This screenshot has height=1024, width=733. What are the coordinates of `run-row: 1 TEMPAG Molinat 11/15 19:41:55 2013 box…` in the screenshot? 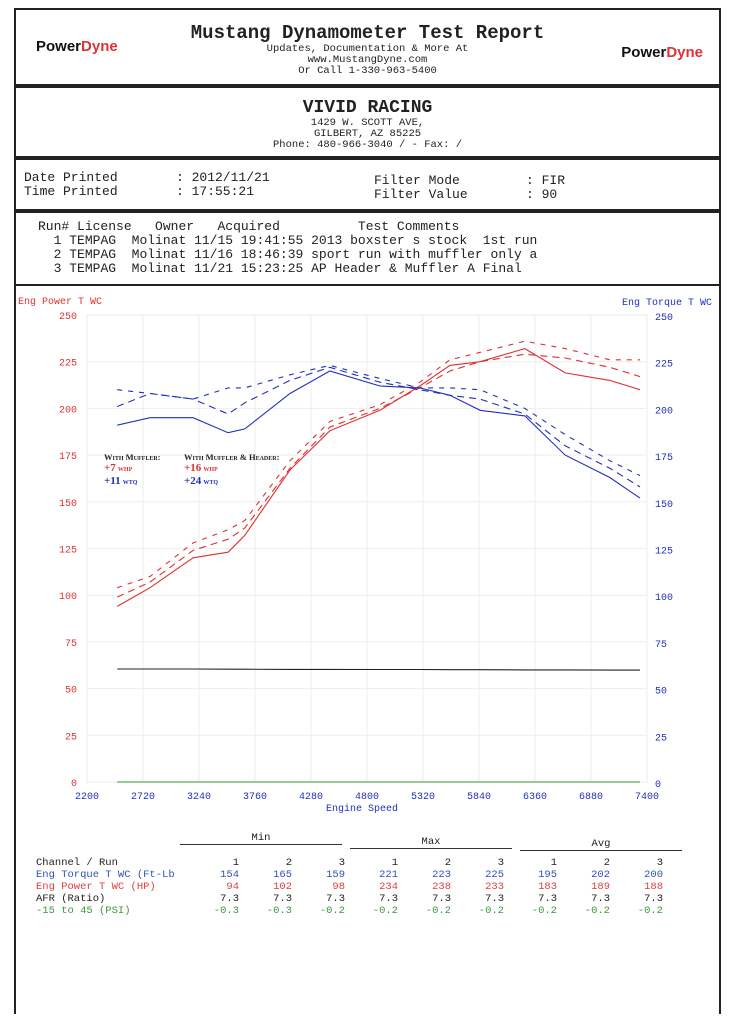 It's located at (295, 240).